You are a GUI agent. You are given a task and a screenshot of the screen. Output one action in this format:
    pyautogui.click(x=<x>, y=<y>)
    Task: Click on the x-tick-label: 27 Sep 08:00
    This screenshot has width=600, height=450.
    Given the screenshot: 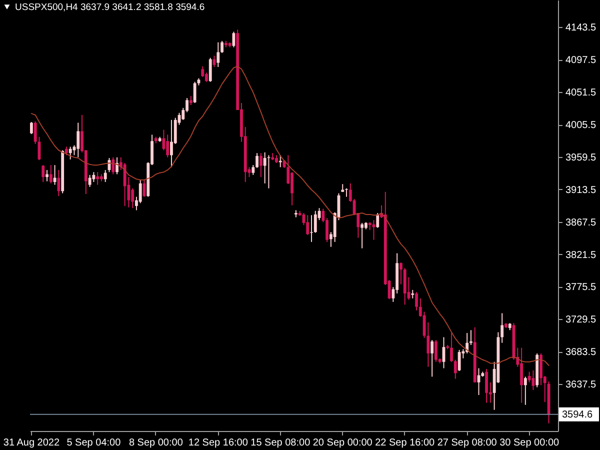 What is the action you would take?
    pyautogui.click(x=467, y=443)
    